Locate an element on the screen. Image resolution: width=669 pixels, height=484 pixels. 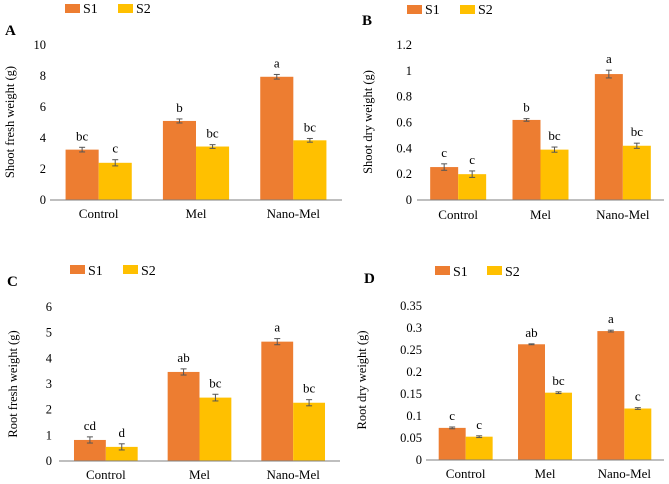
y-tick-label: 2 is located at coordinates (49, 410).